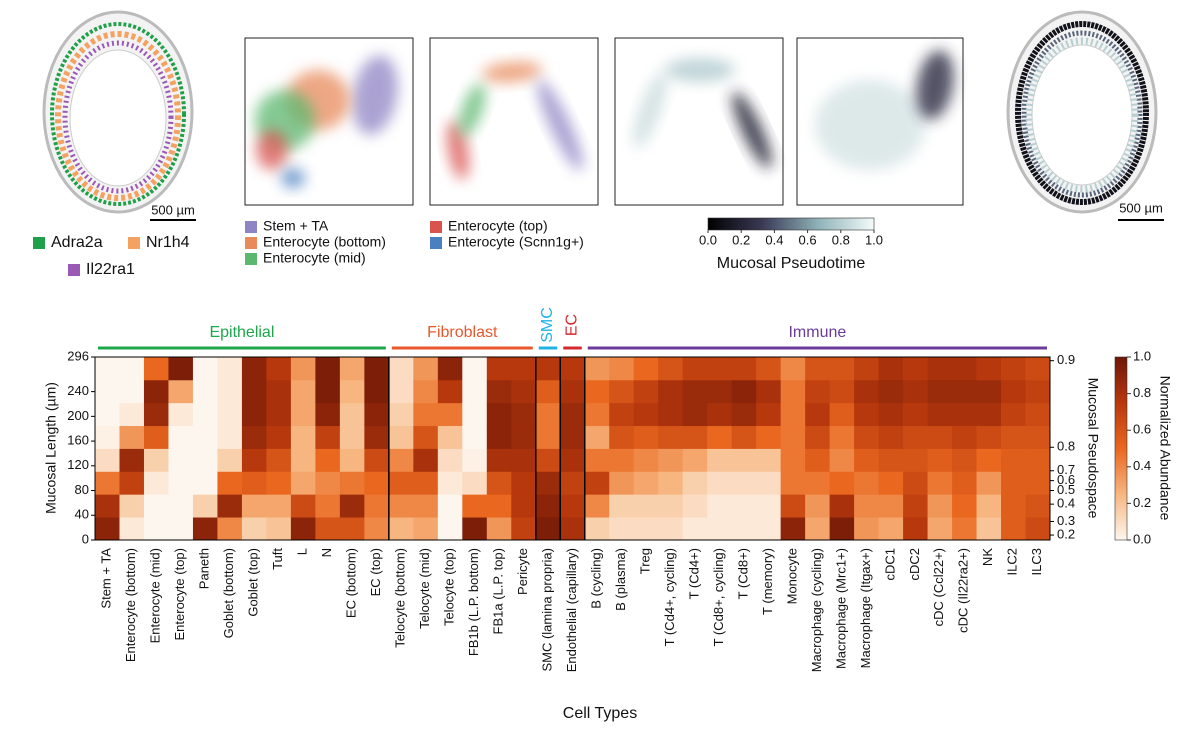  What do you see at coordinates (1141, 207) in the screenshot?
I see `scale-bar-label: 500 µm` at bounding box center [1141, 207].